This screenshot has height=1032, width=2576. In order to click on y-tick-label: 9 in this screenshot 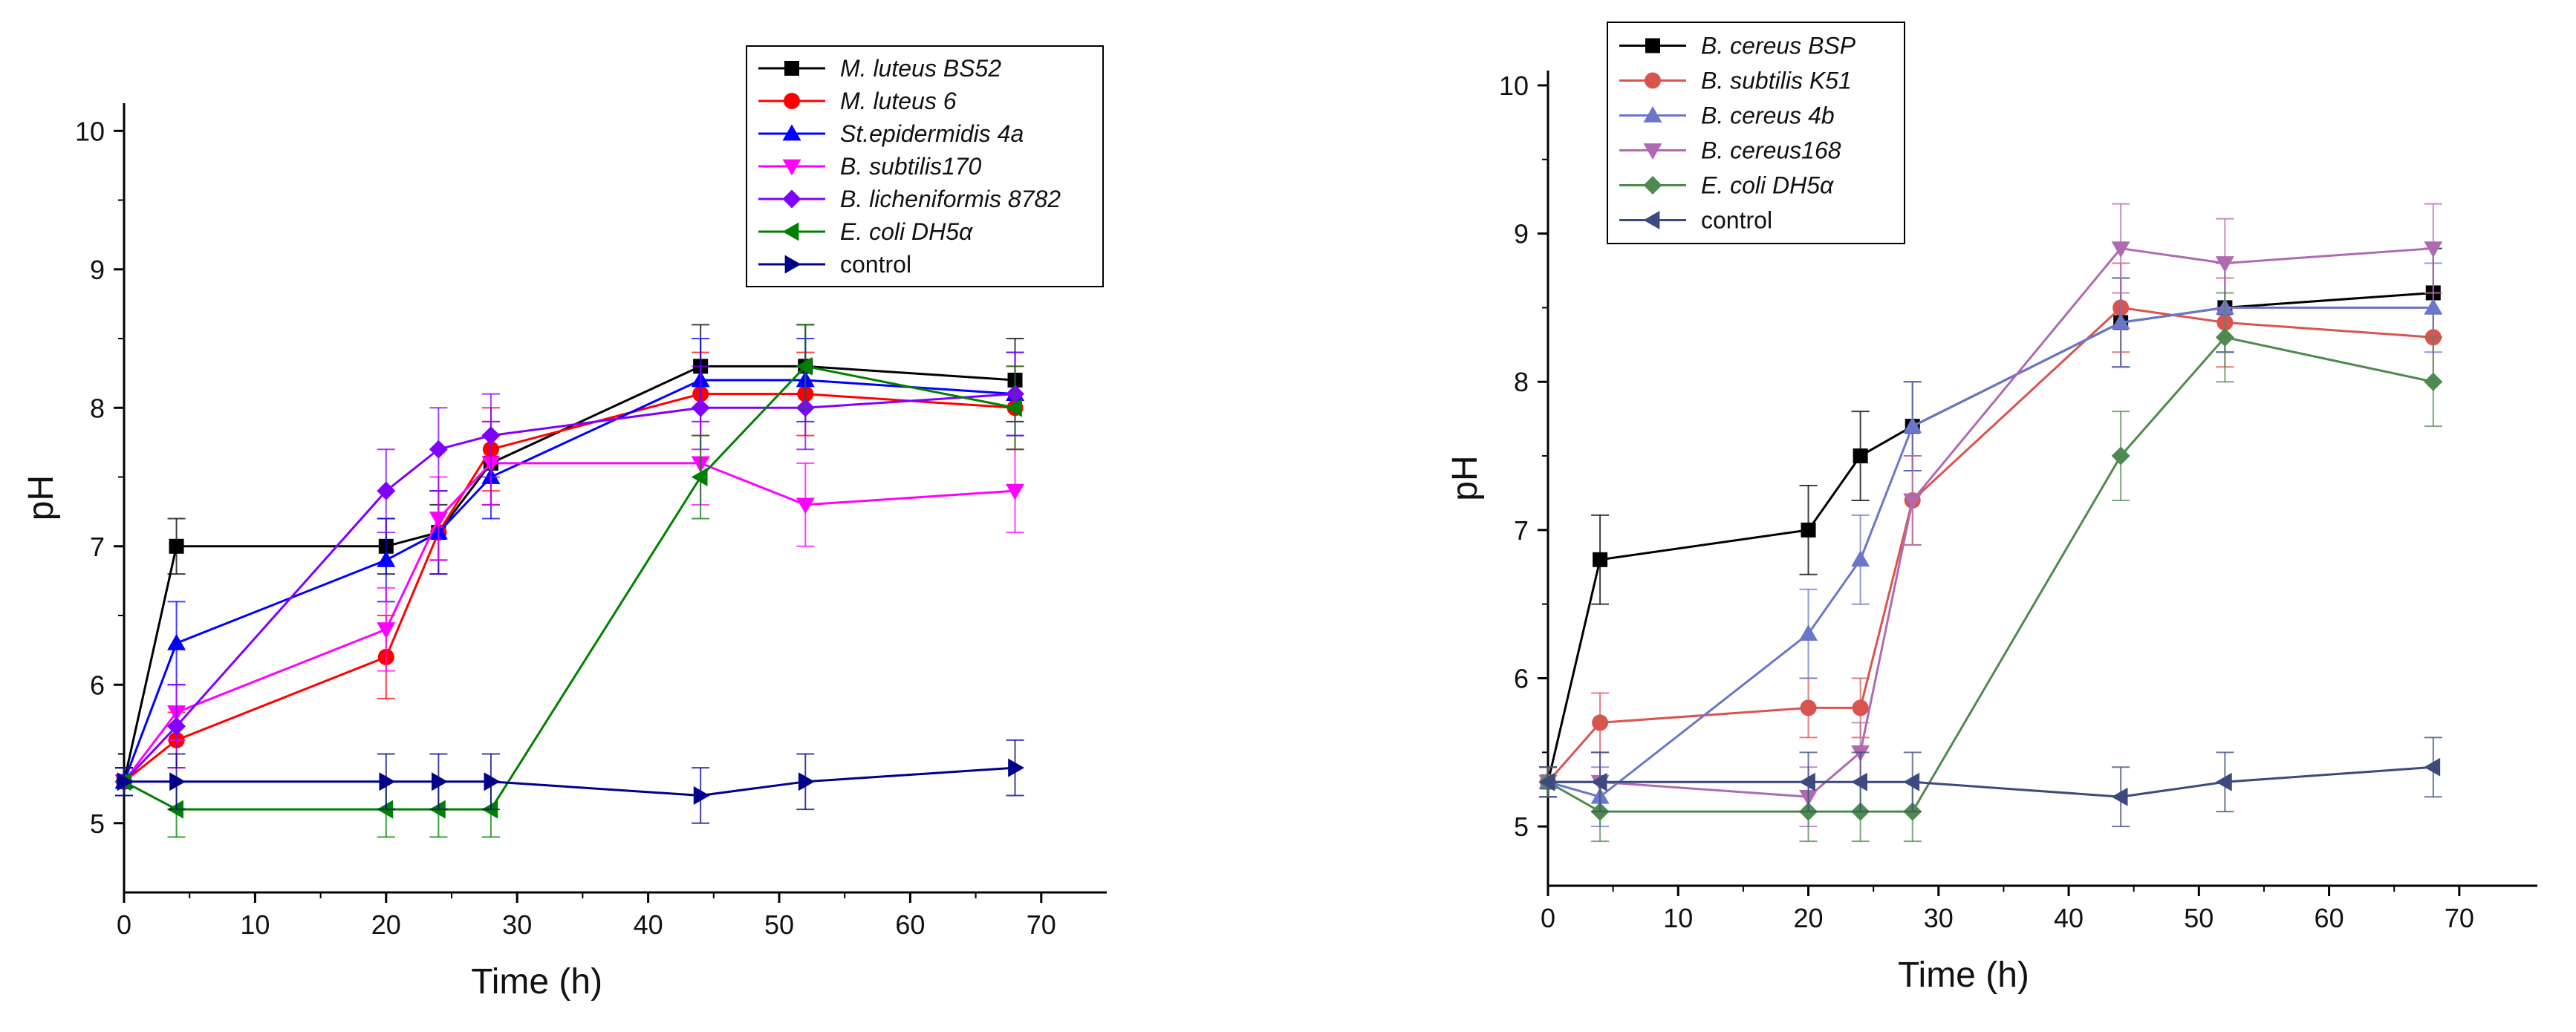, I will do `click(98, 270)`.